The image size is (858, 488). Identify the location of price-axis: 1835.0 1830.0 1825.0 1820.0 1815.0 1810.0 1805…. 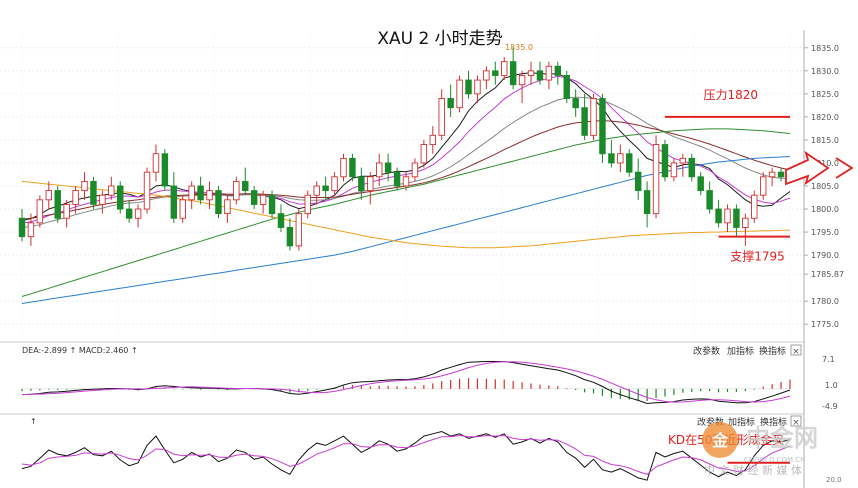
(824, 186).